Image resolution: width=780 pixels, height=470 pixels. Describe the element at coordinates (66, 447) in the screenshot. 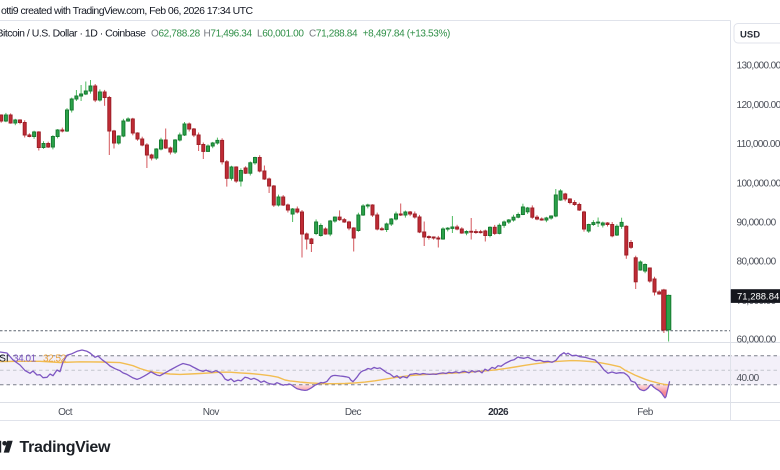

I see `svg-text: TradingView` at that location.